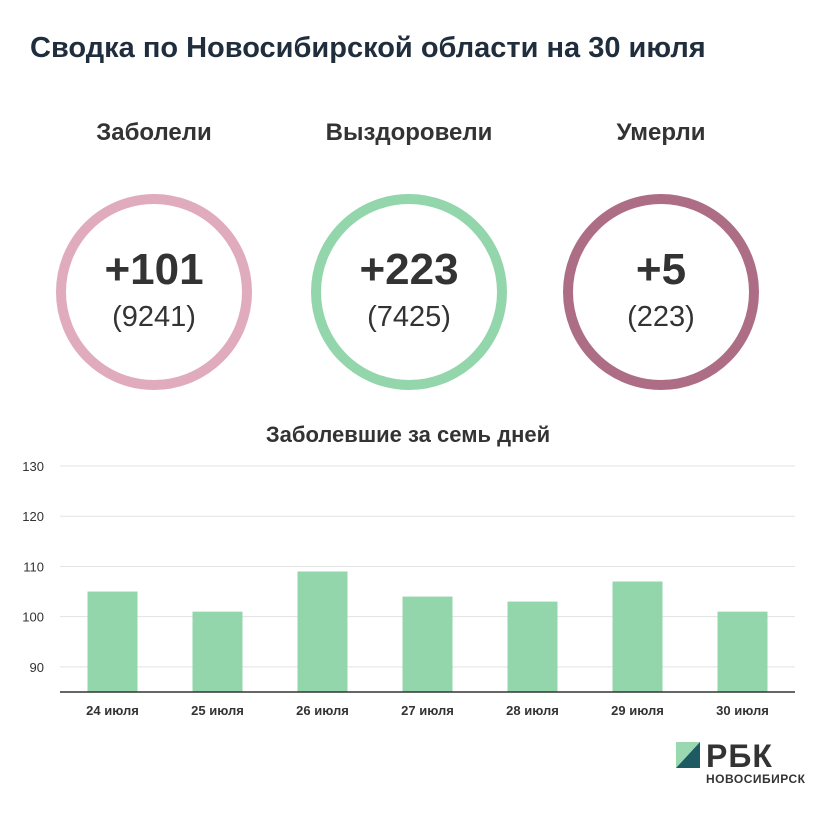 The height and width of the screenshot is (816, 816). I want to click on y-tick-label: 110, so click(33, 566).